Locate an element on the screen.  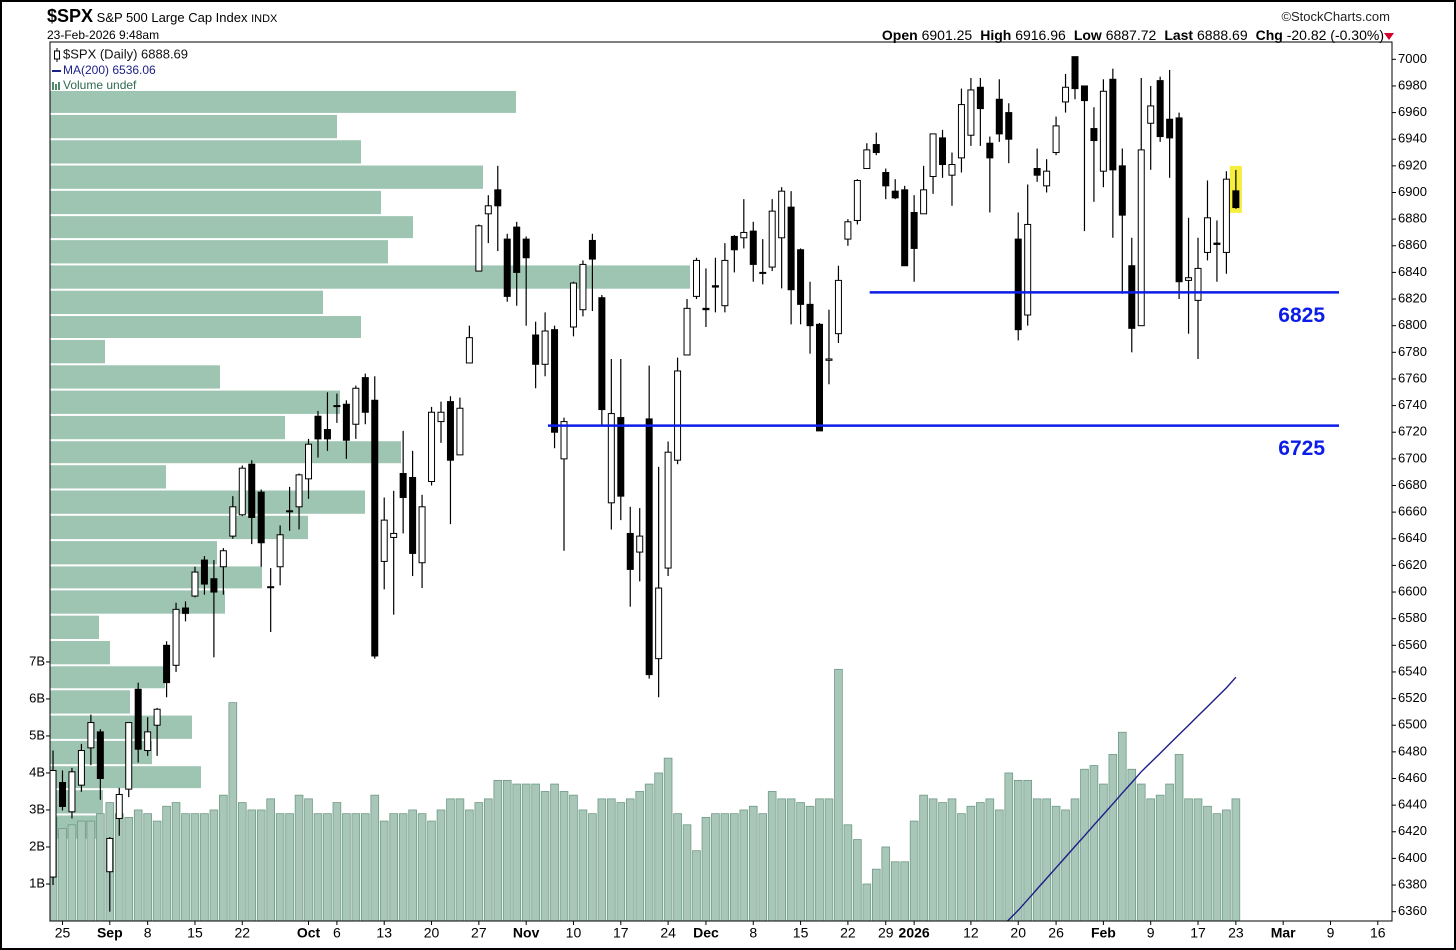
legend-label: MA(200) 6536.06 is located at coordinates (109, 70).